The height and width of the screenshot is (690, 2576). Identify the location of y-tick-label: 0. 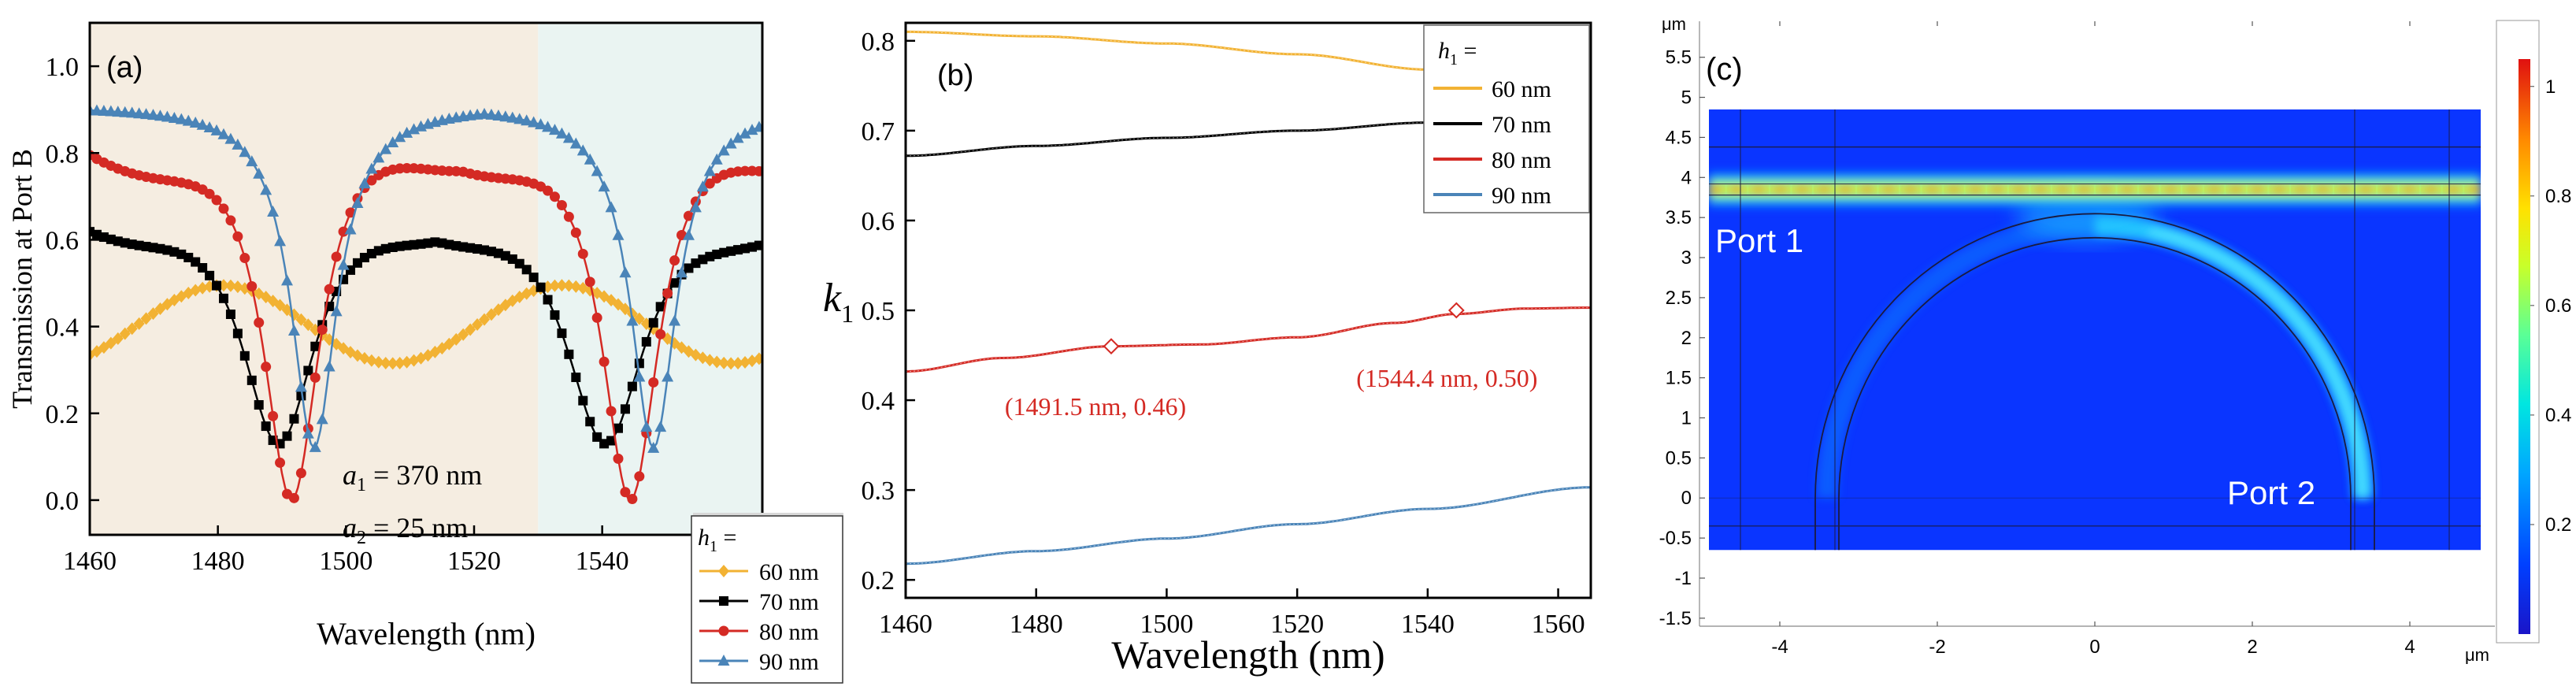
(1686, 499).